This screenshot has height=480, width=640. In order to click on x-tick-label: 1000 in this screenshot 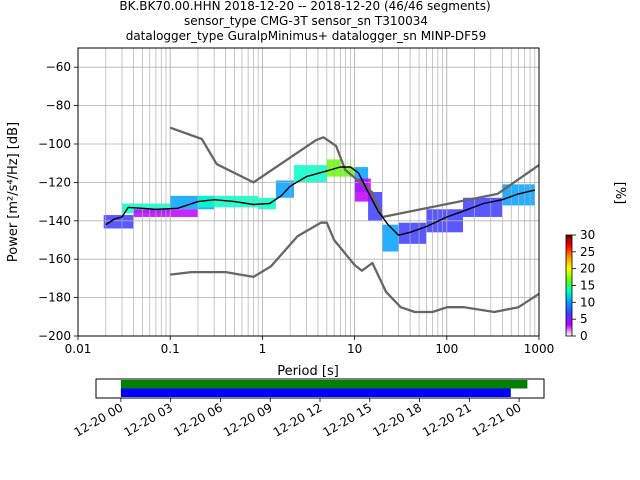, I will do `click(539, 349)`.